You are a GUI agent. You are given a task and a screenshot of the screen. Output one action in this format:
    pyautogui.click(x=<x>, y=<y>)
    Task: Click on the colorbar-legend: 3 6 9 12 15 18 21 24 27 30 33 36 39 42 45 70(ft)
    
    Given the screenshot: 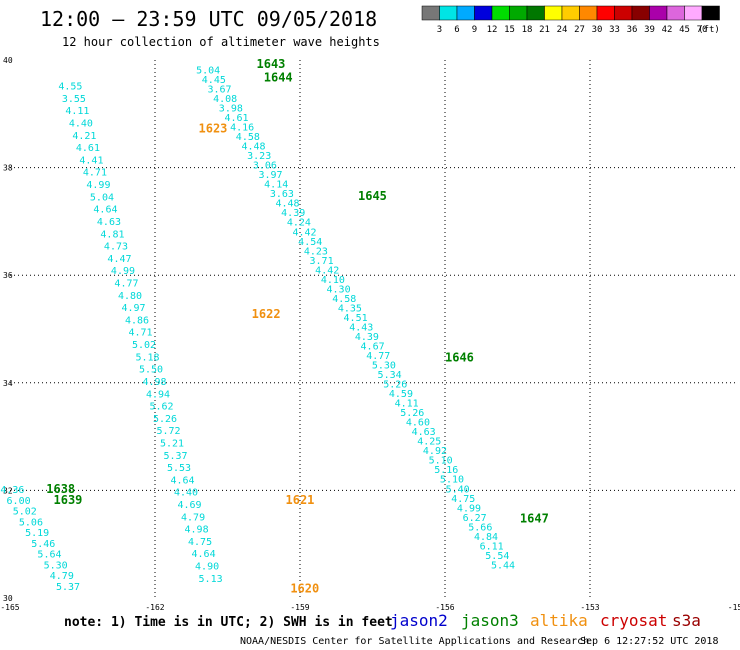 What is the action you would take?
    pyautogui.click(x=570, y=20)
    